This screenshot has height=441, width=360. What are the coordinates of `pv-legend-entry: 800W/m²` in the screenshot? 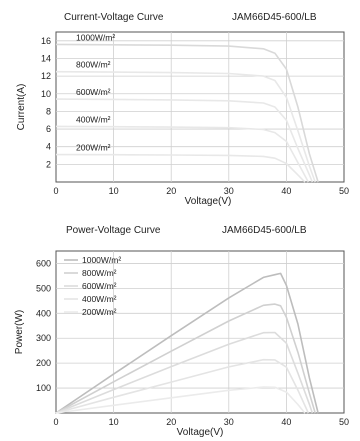 It's located at (99, 273).